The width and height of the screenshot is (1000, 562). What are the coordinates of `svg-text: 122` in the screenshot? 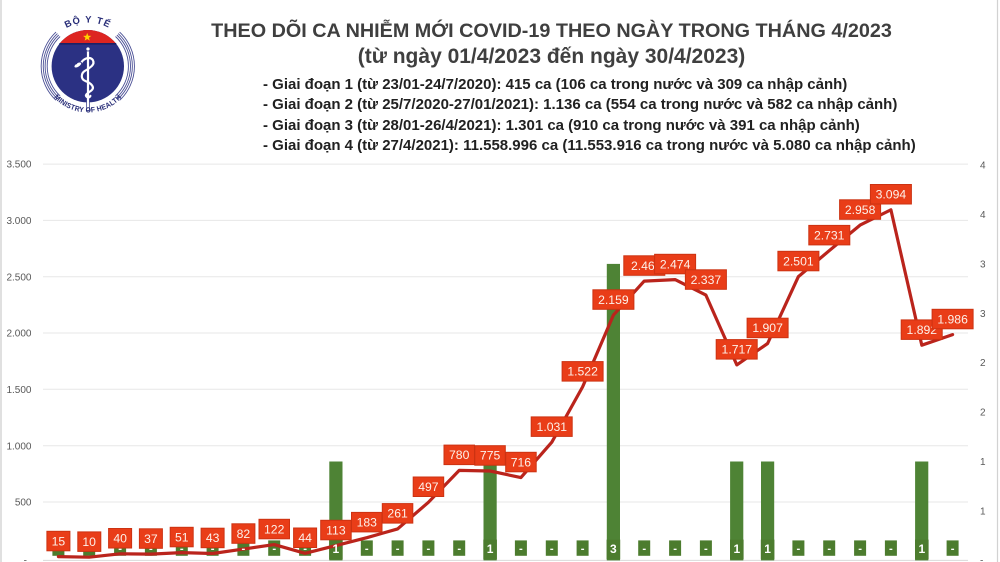 It's located at (274, 529).